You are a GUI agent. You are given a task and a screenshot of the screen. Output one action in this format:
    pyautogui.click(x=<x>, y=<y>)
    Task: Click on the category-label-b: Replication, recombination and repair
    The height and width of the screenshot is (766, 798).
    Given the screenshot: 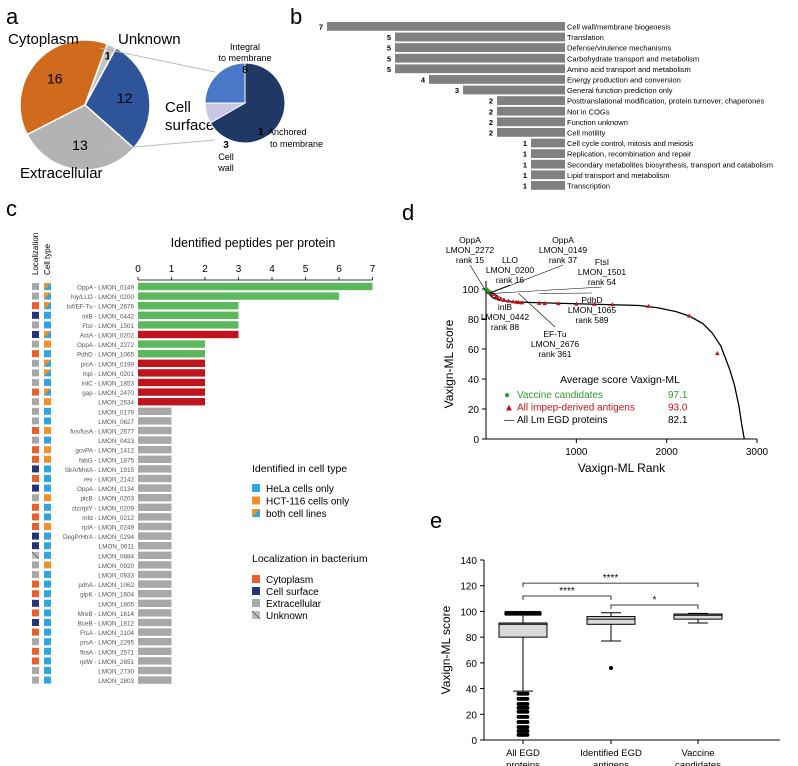 What is the action you would take?
    pyautogui.click(x=629, y=154)
    